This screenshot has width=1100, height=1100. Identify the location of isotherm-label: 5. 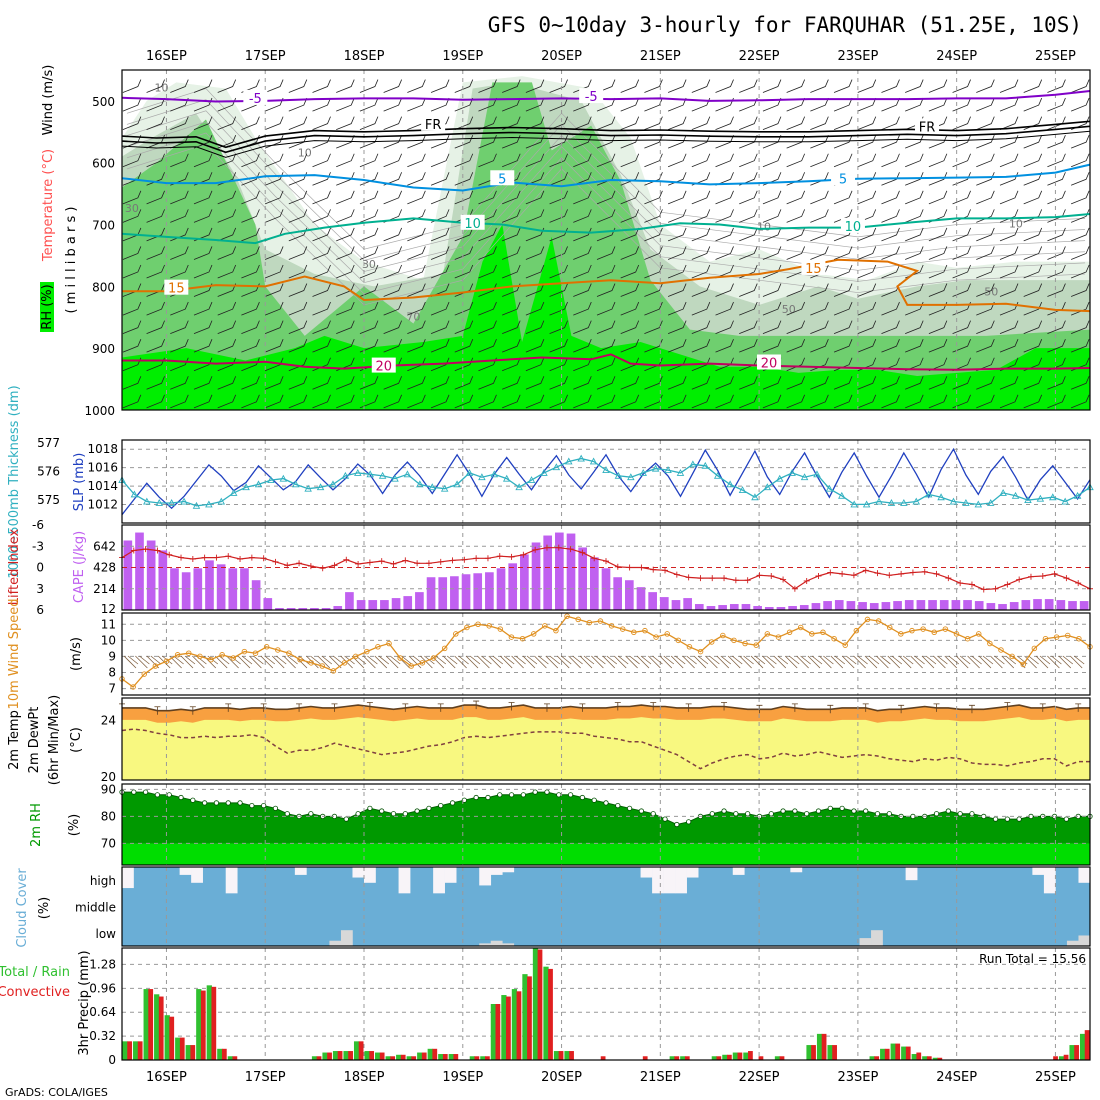
(843, 179).